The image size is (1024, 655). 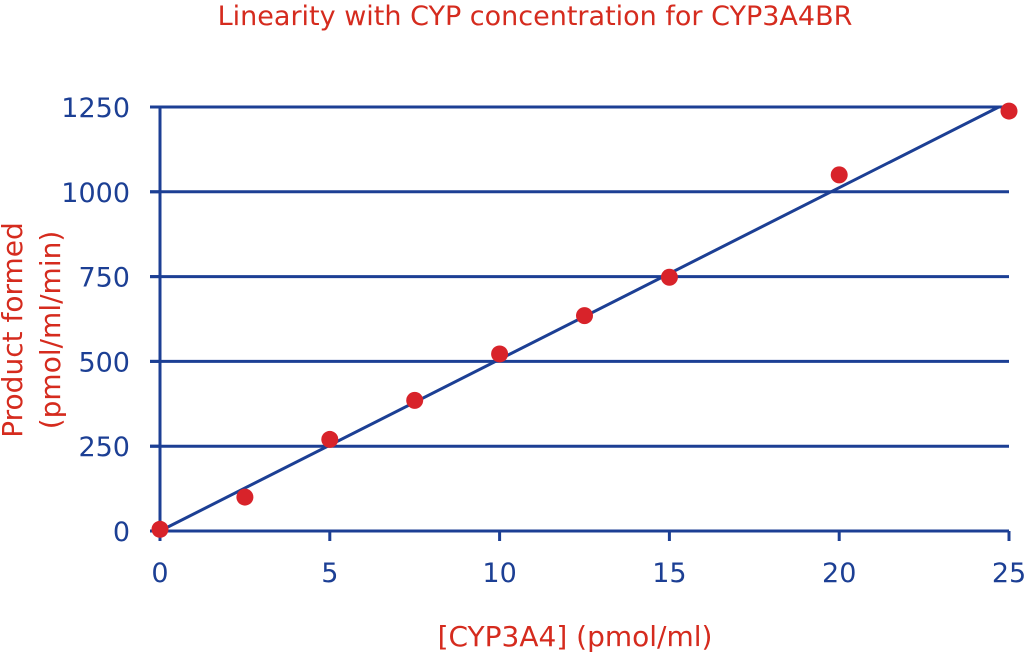 What do you see at coordinates (329, 573) in the screenshot?
I see `x-tick-label: 5` at bounding box center [329, 573].